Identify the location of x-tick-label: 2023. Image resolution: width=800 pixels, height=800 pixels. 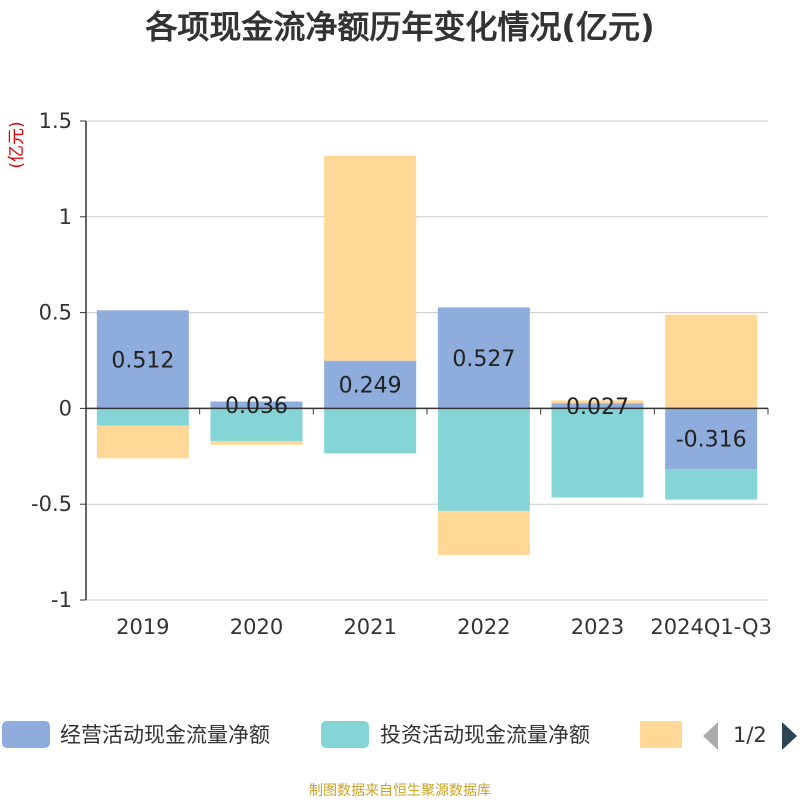
(597, 627).